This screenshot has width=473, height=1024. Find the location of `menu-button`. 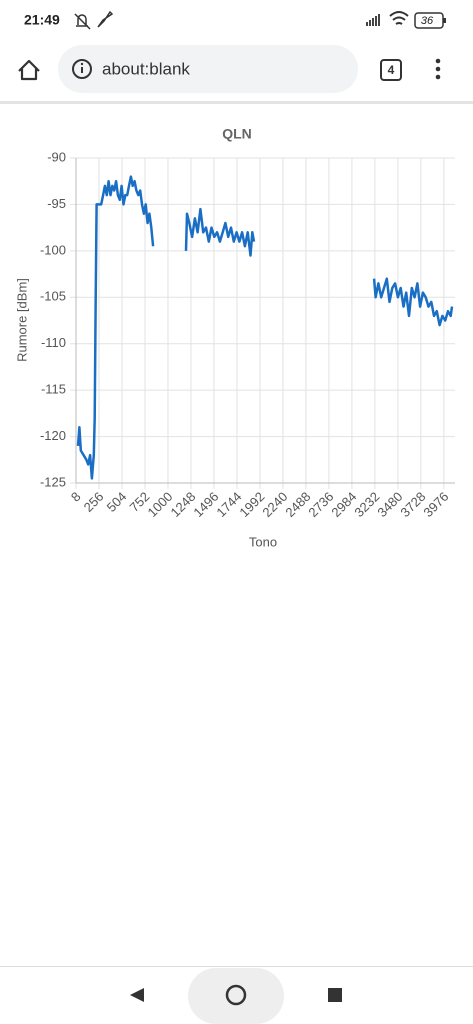

menu-button is located at coordinates (438, 69).